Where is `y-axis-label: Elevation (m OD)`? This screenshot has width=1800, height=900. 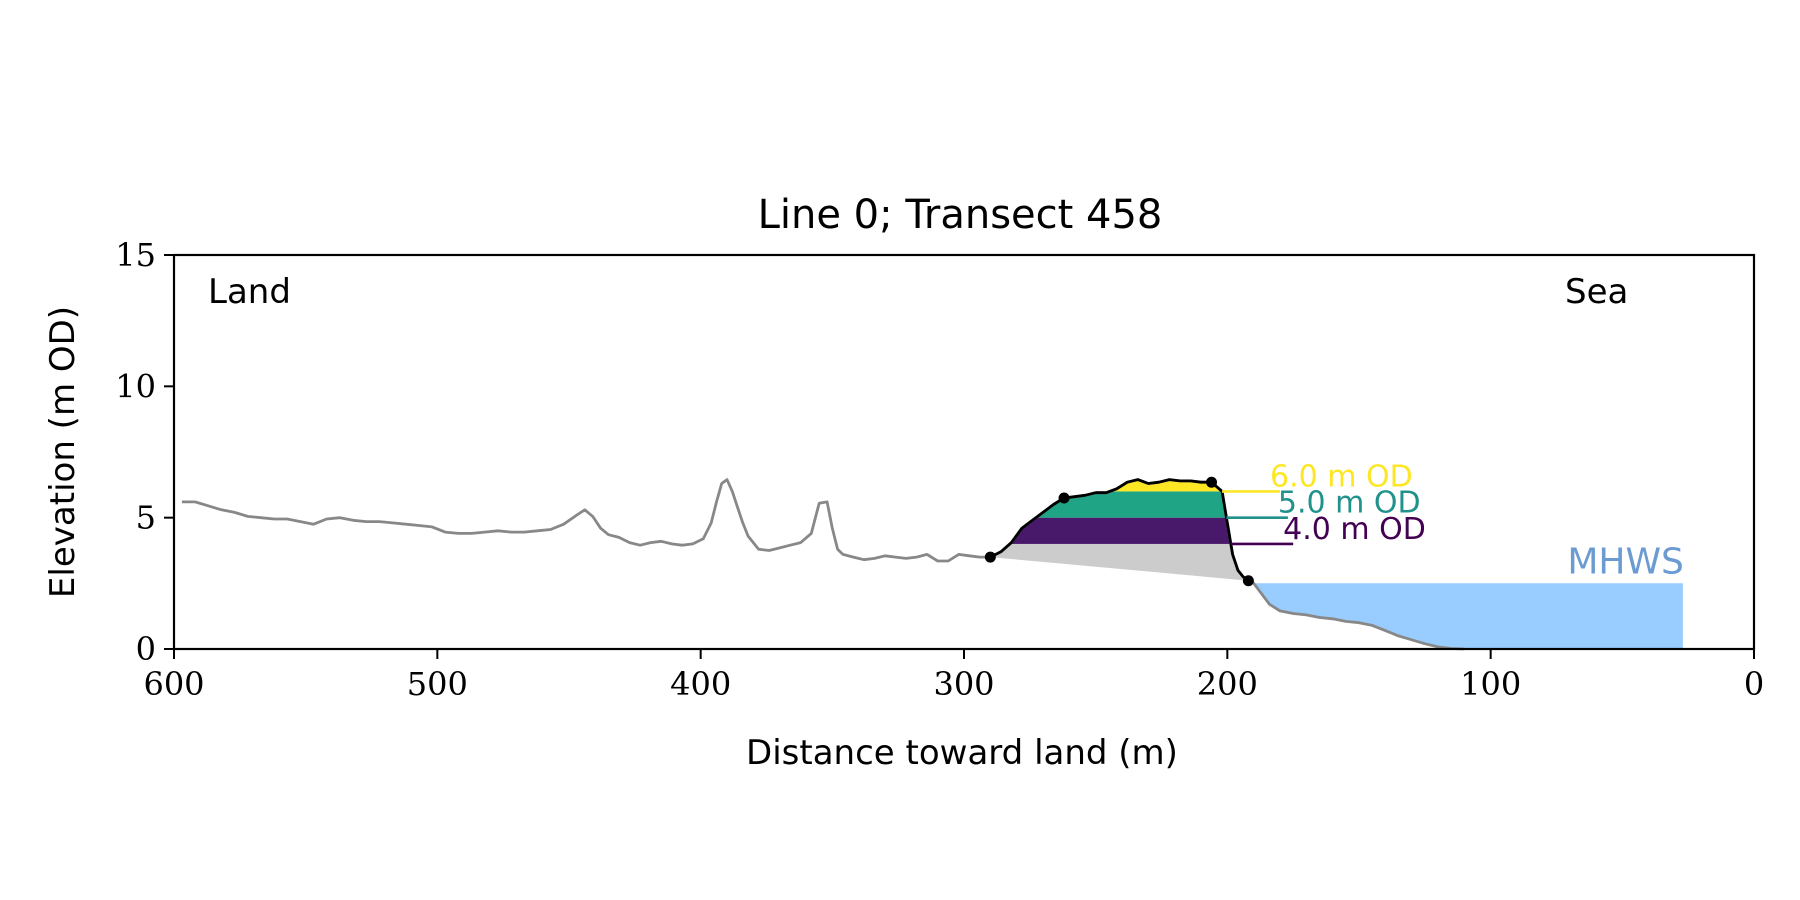 y-axis-label: Elevation (m OD) is located at coordinates (63, 452).